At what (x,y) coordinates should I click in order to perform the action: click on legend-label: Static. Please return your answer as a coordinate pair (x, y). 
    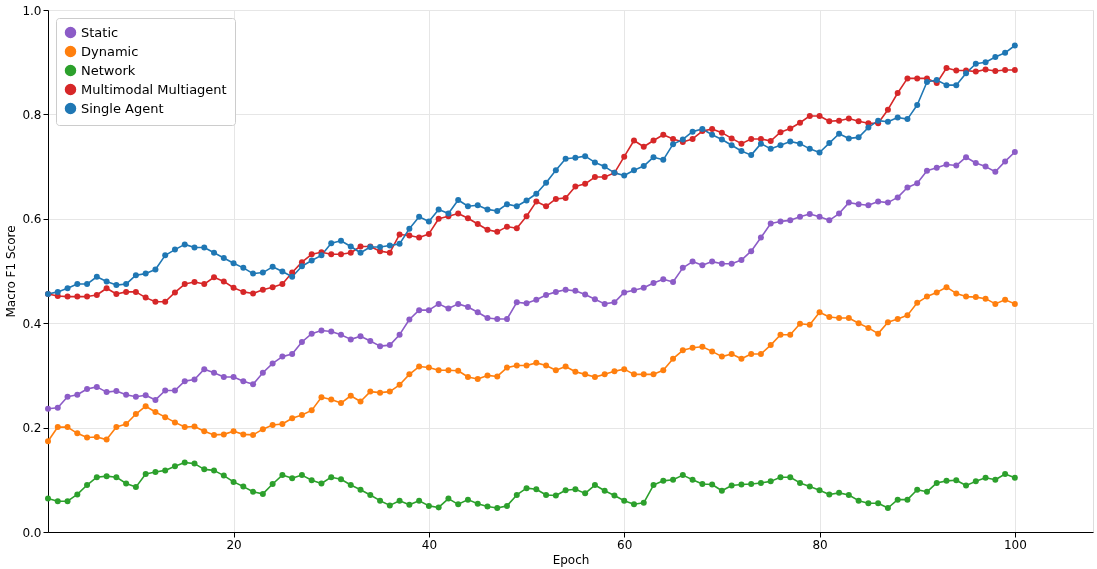
    Looking at the image, I should click on (100, 32).